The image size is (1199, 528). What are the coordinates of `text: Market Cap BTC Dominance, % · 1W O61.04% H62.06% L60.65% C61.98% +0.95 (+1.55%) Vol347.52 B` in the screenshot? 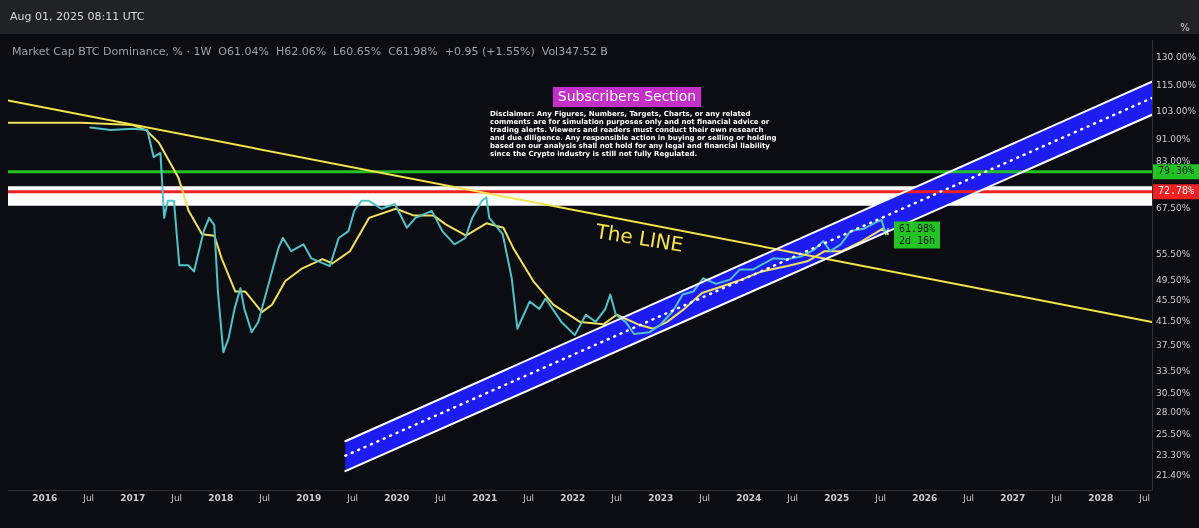 It's located at (310, 51).